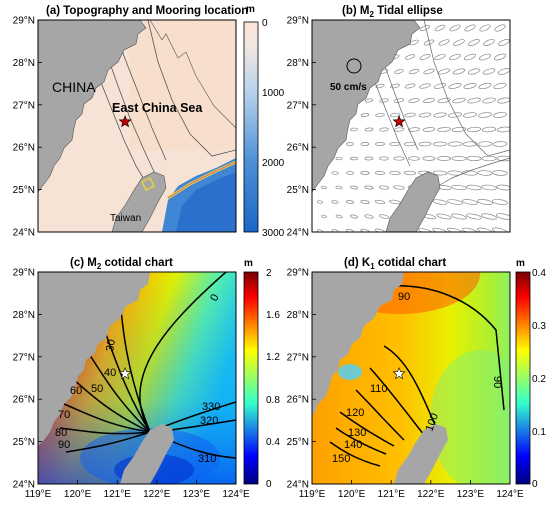  I want to click on panel-c-colorbar-tick: 2, so click(269, 273).